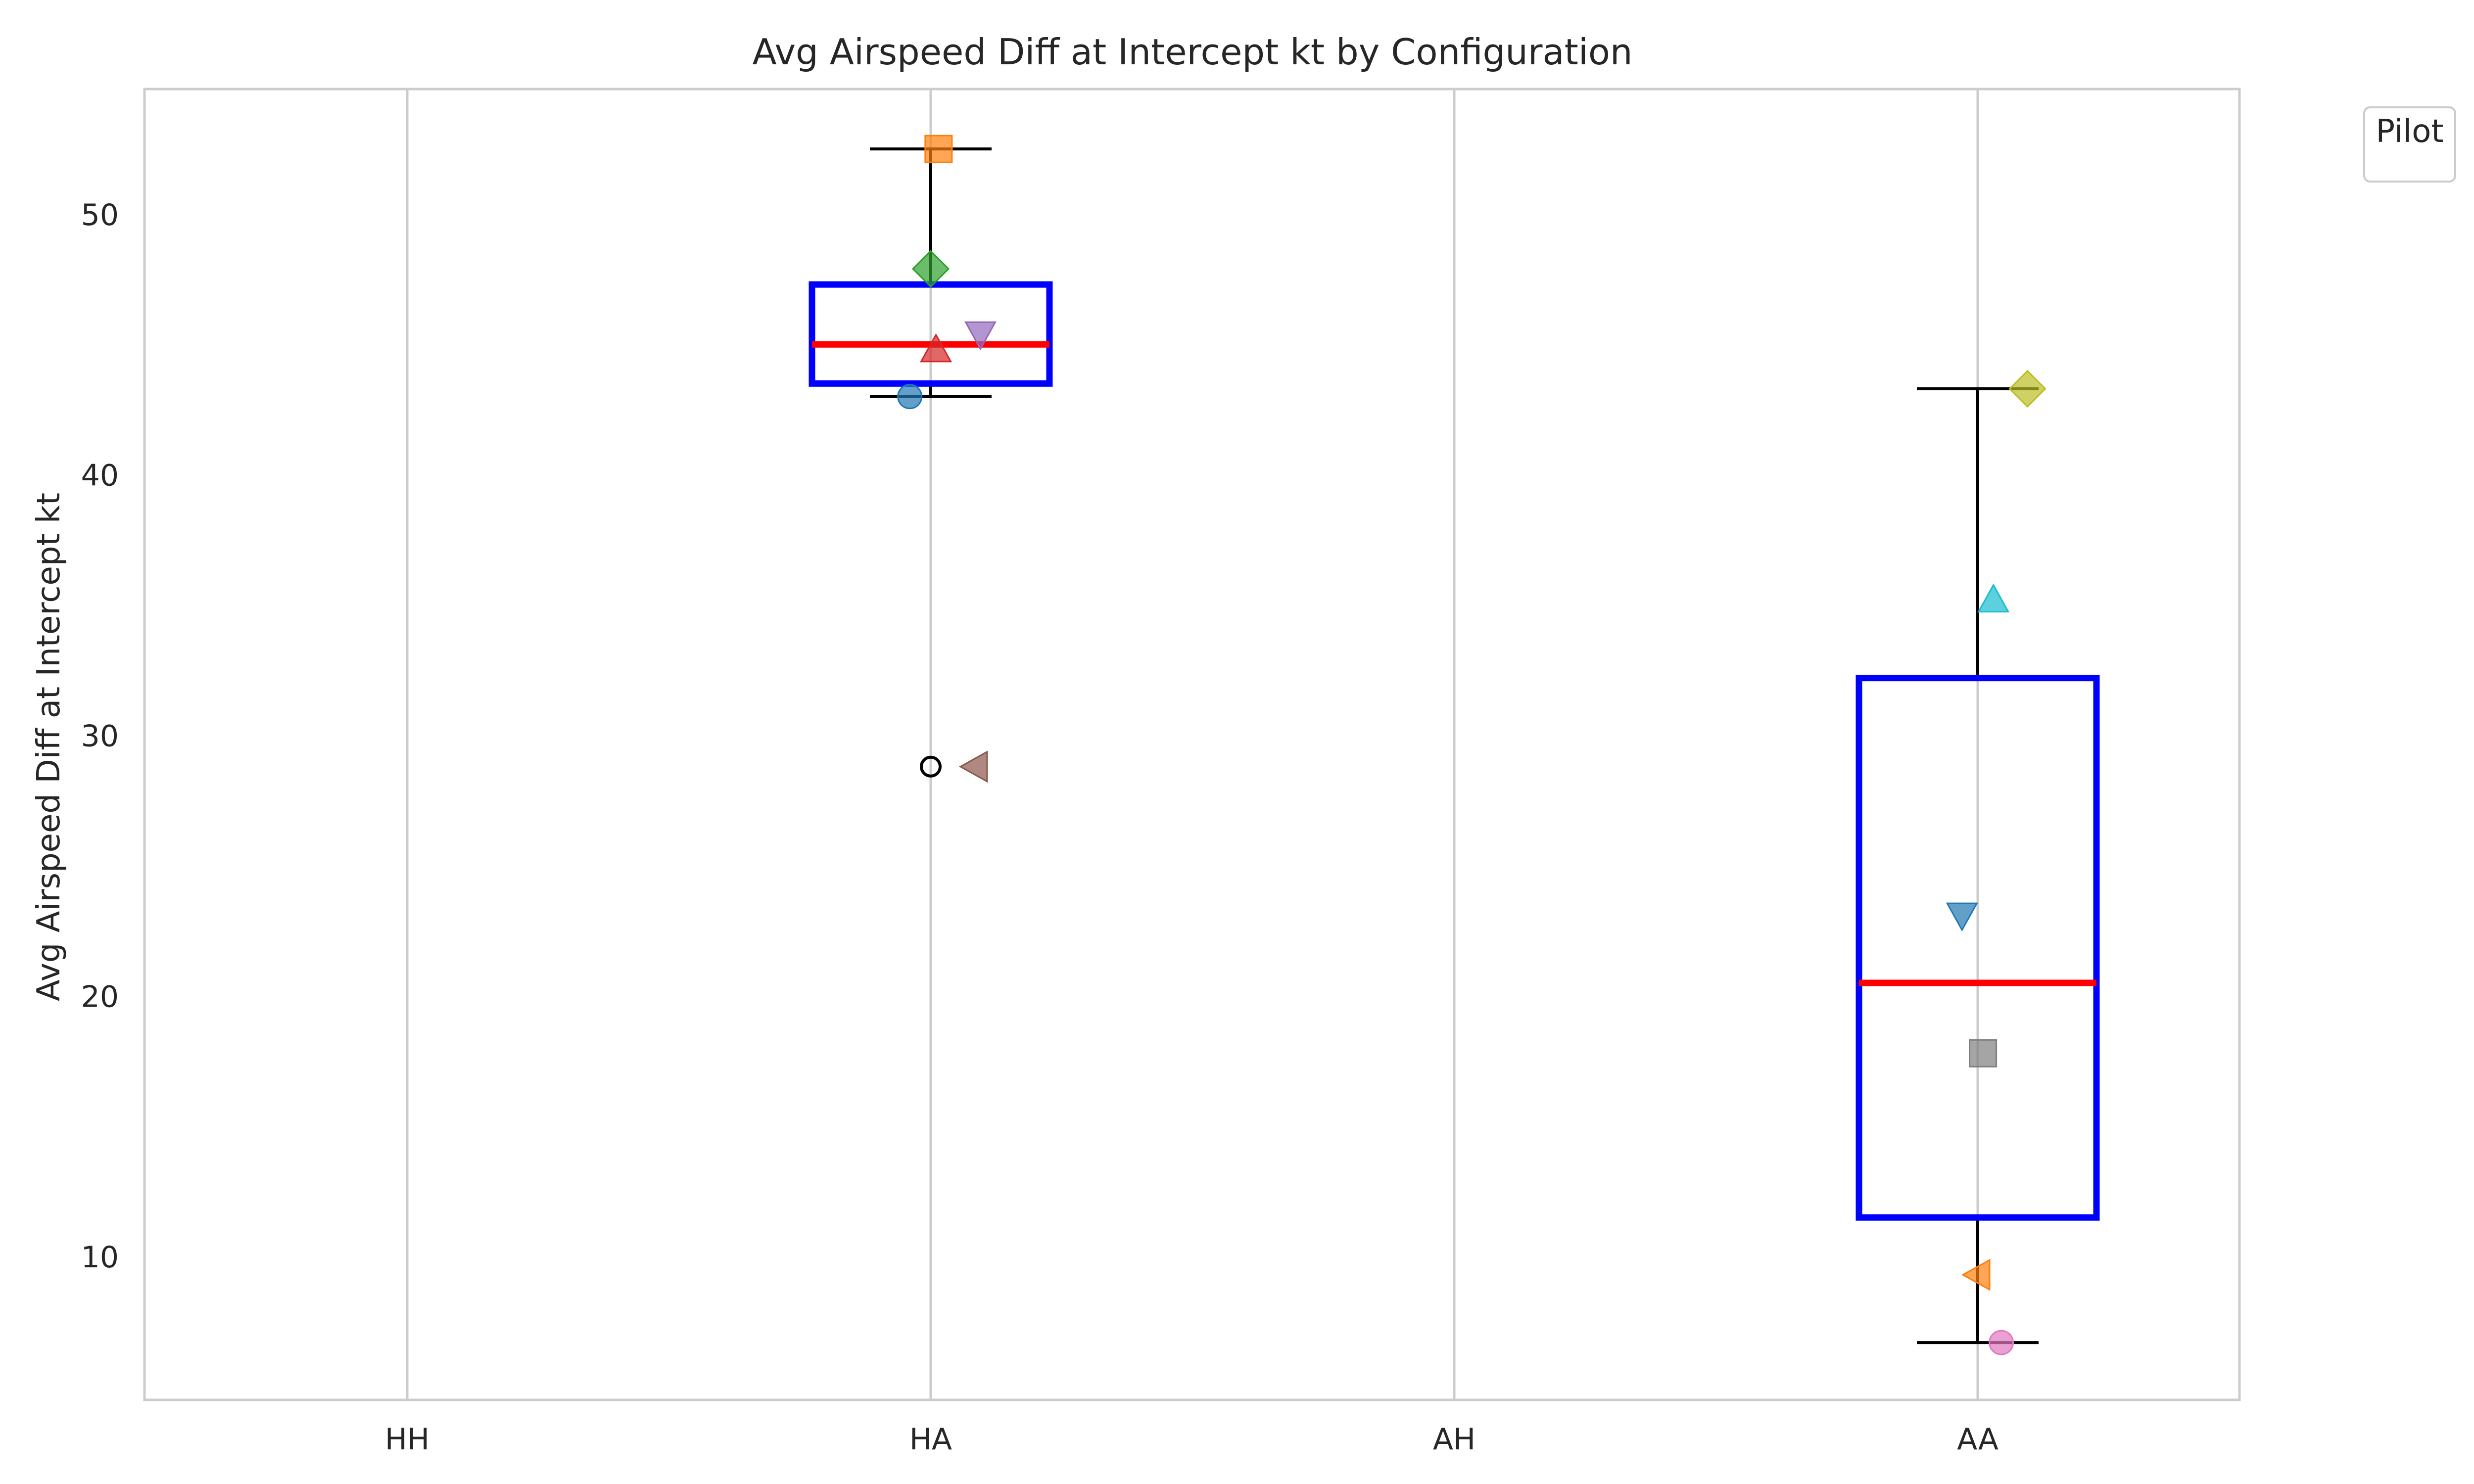  Describe the element at coordinates (100, 1257) in the screenshot. I see `y-tick-label: 10` at that location.